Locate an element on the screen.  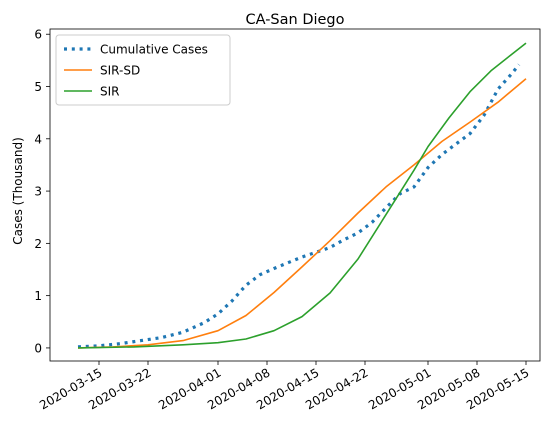
y-tick-label: 4 is located at coordinates (38, 139).